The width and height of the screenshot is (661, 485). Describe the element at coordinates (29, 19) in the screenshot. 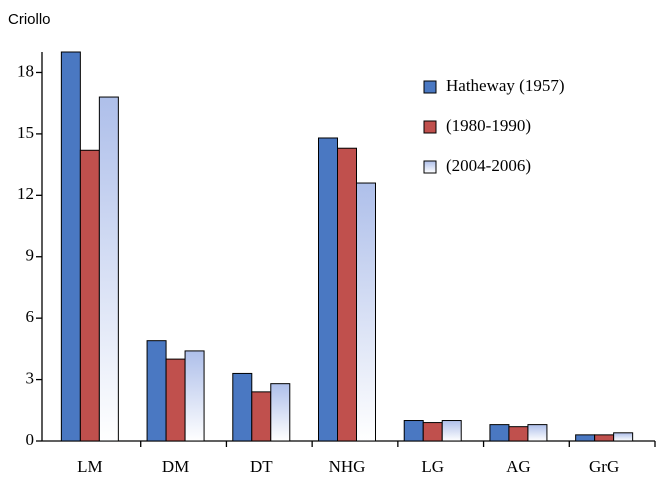

I see `chart-title: Criollo` at that location.